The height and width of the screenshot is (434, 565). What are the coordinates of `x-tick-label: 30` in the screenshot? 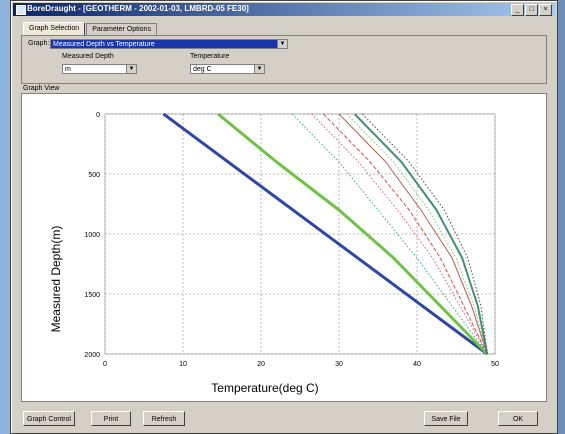 It's located at (339, 364).